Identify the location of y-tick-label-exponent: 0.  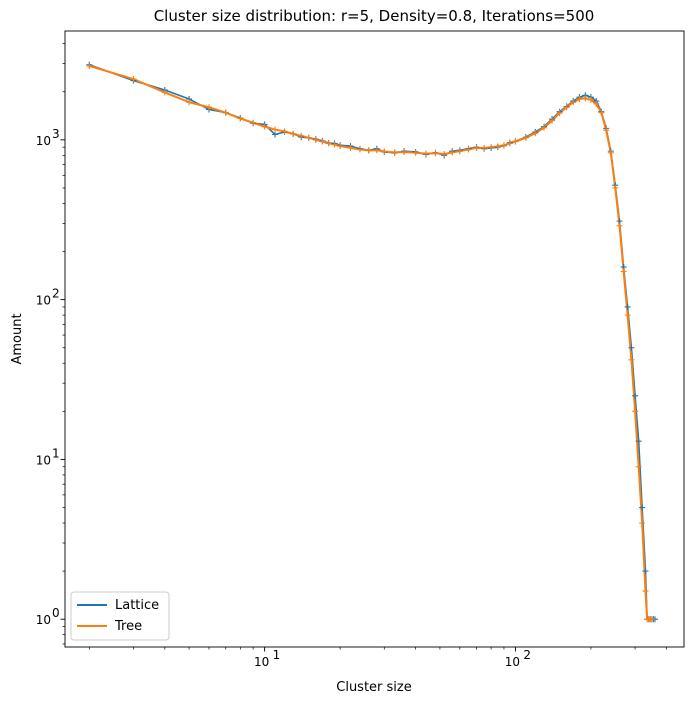
(56, 613).